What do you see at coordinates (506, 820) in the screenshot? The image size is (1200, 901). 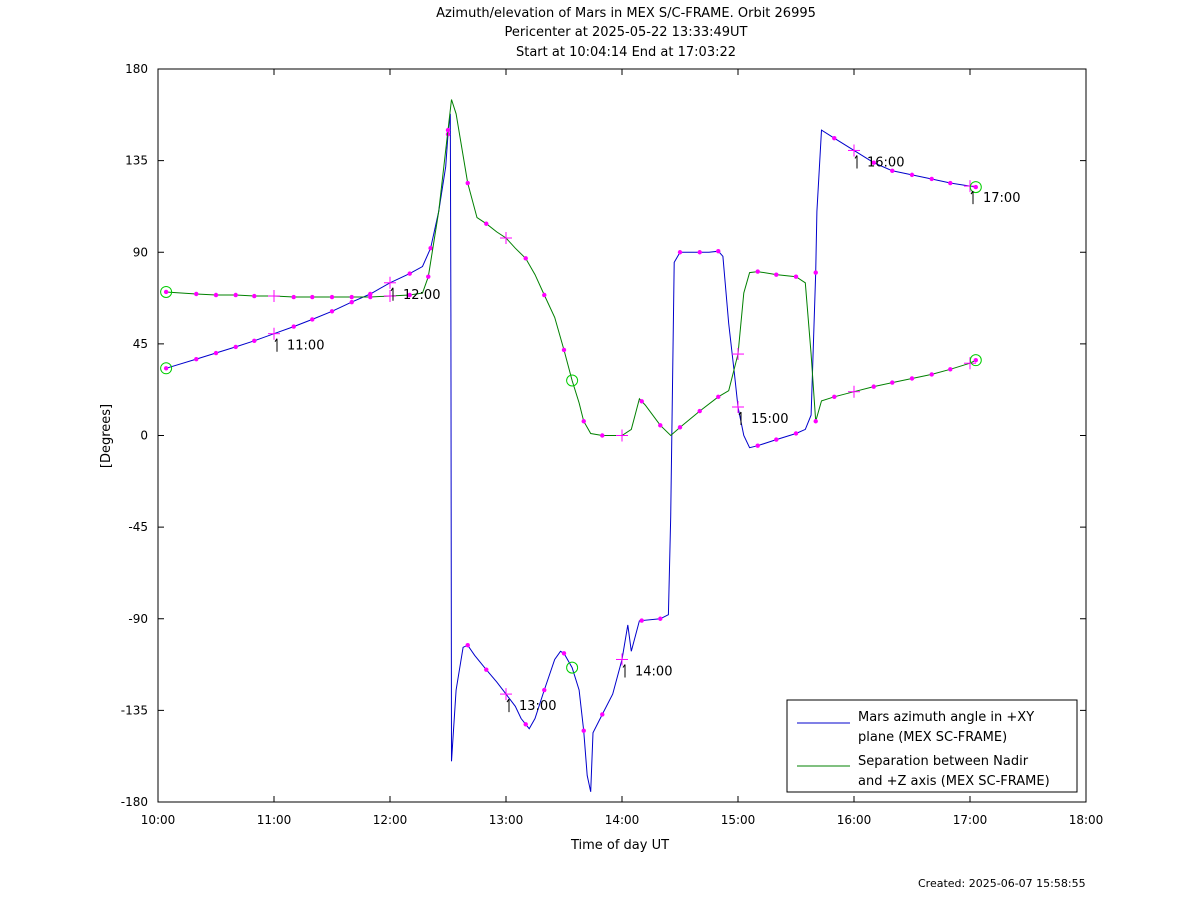 I see `x-tick-label: 13:00` at bounding box center [506, 820].